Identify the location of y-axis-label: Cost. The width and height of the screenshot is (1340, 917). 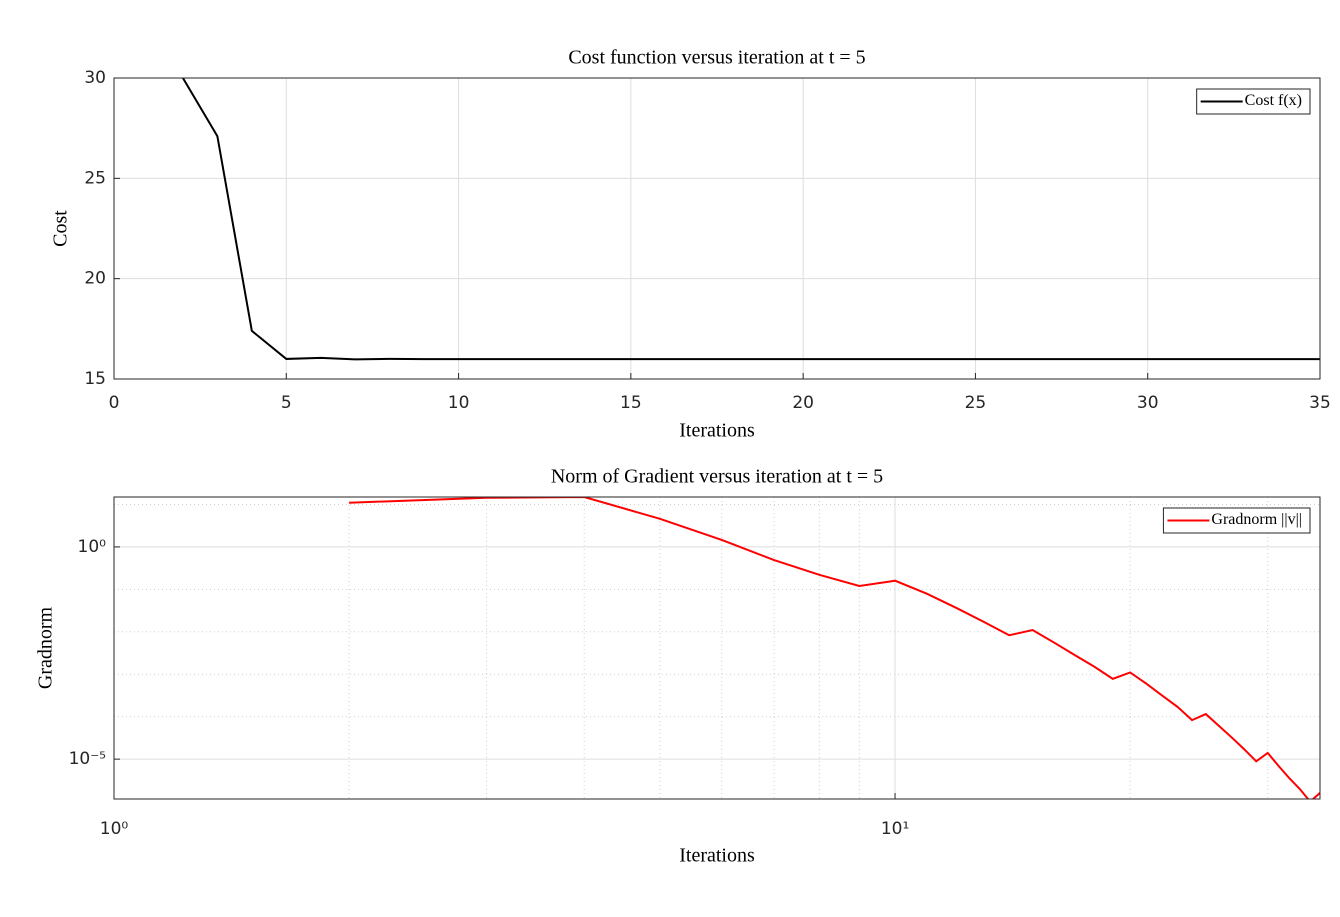
(61, 228).